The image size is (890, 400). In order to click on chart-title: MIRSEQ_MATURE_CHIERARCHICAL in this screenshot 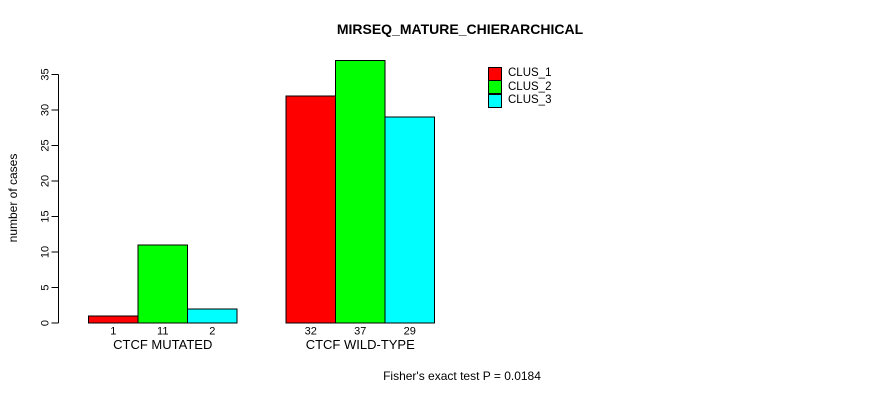, I will do `click(460, 29)`.